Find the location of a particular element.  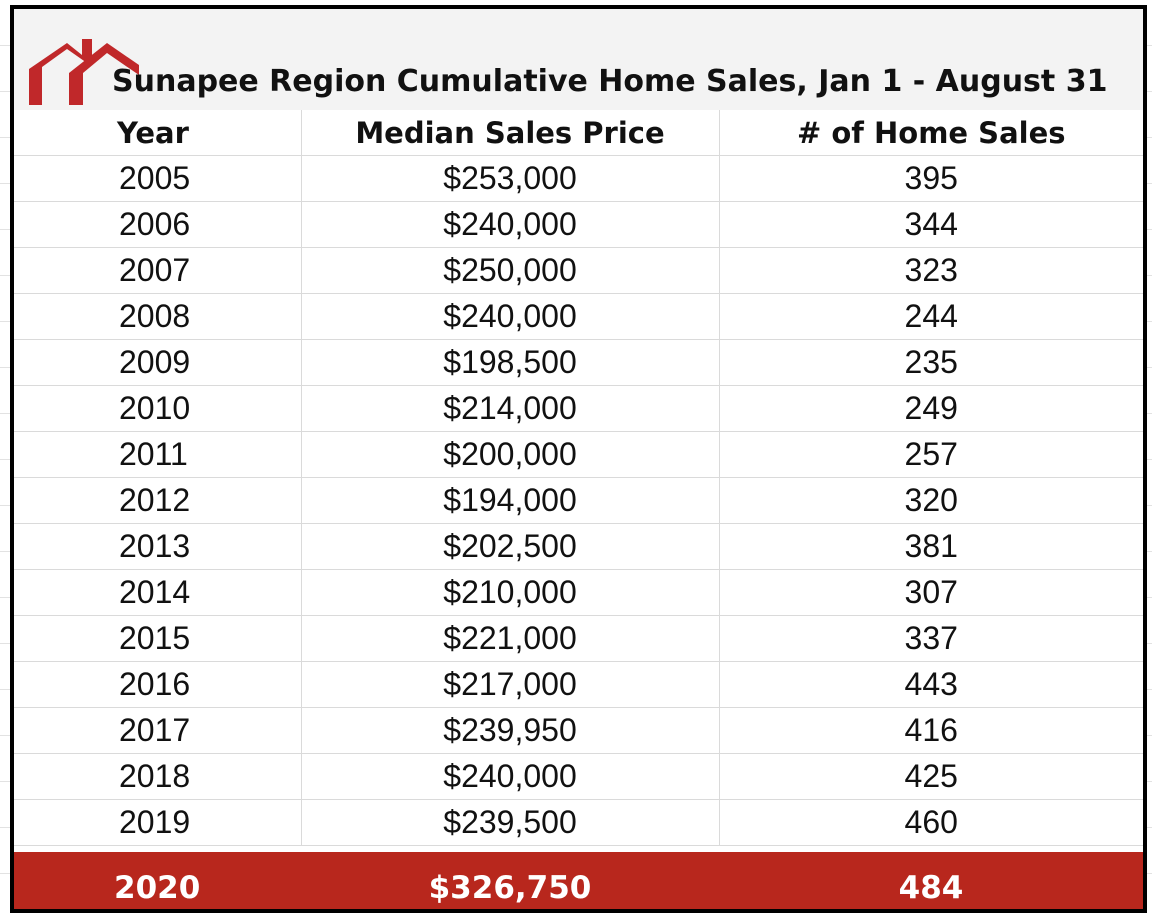

cell-sales: 323 is located at coordinates (930, 270).